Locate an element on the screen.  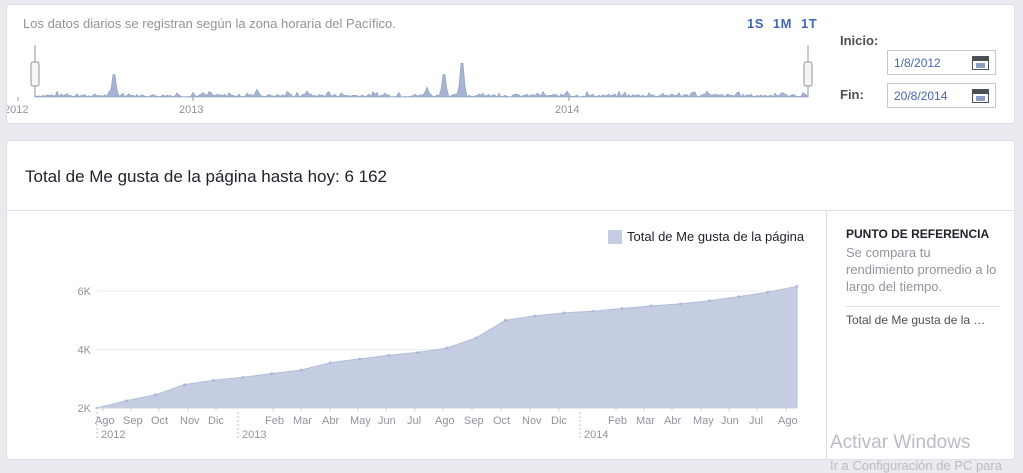
range-1-quarter-button: 1T is located at coordinates (809, 23).